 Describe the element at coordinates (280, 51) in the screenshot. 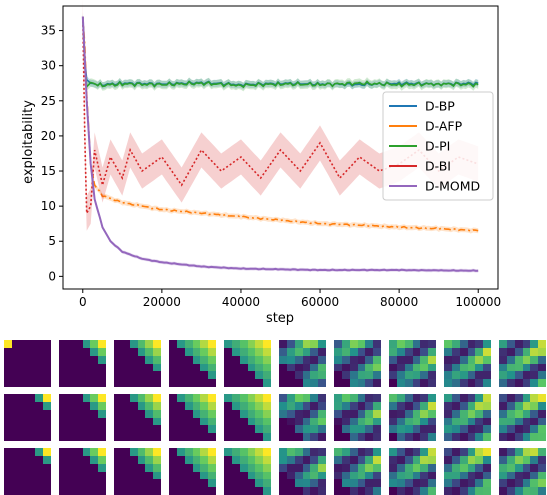

I see `band-d-bp` at that location.